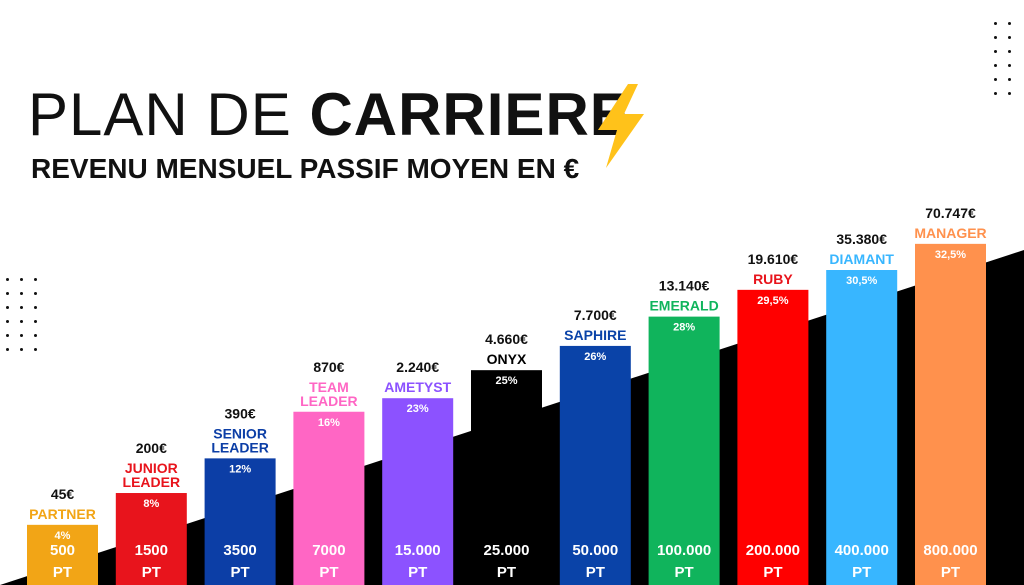 The image size is (1024, 585). Describe the element at coordinates (160, 114) in the screenshot. I see `title-light: PLAN DE` at that location.